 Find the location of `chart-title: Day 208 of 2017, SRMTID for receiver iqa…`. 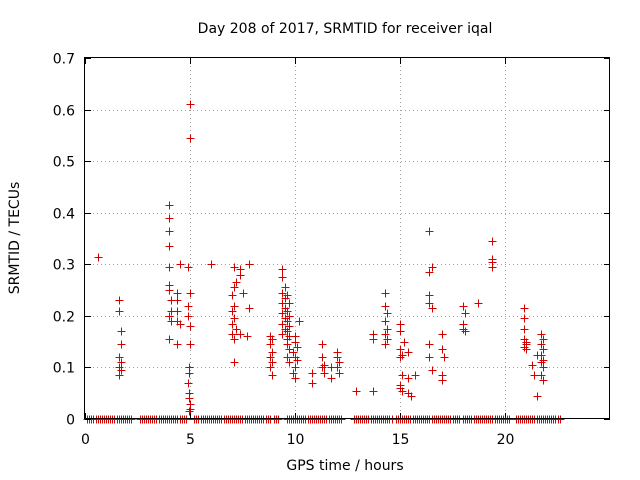

chart-title: Day 208 of 2017, SRMTID for receiver iqa… is located at coordinates (345, 29).